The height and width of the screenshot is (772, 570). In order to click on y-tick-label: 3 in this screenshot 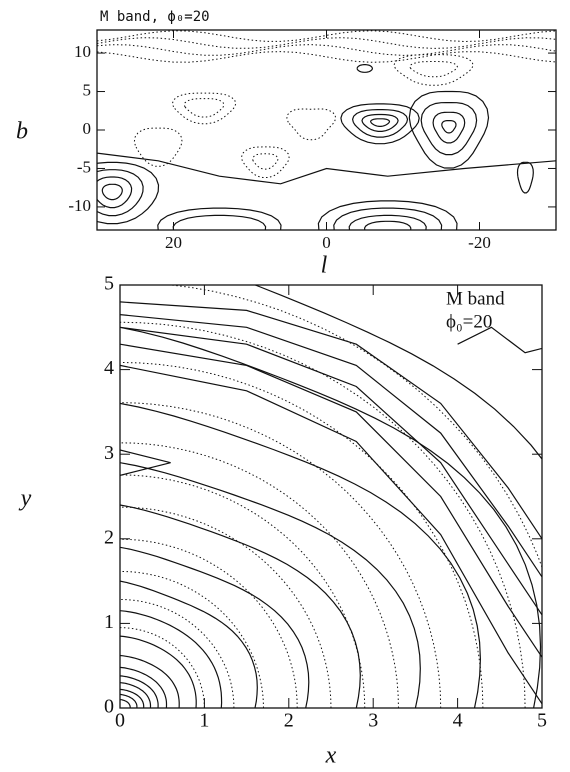, I will do `click(109, 453)`.